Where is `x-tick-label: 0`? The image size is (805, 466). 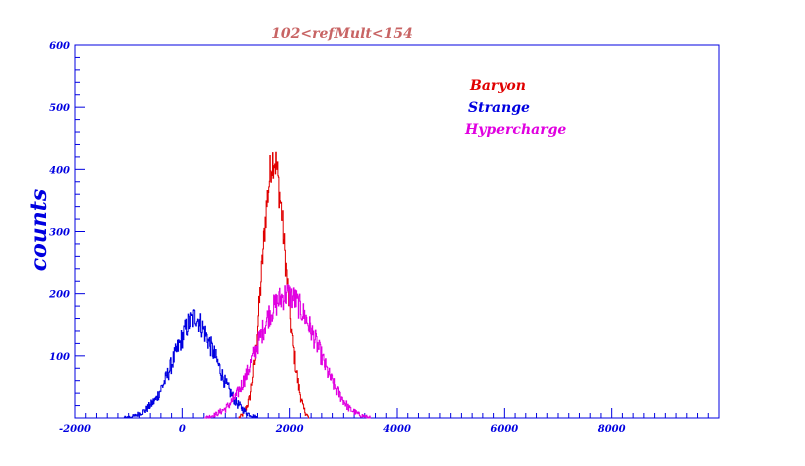 x-tick-label: 0 is located at coordinates (182, 429).